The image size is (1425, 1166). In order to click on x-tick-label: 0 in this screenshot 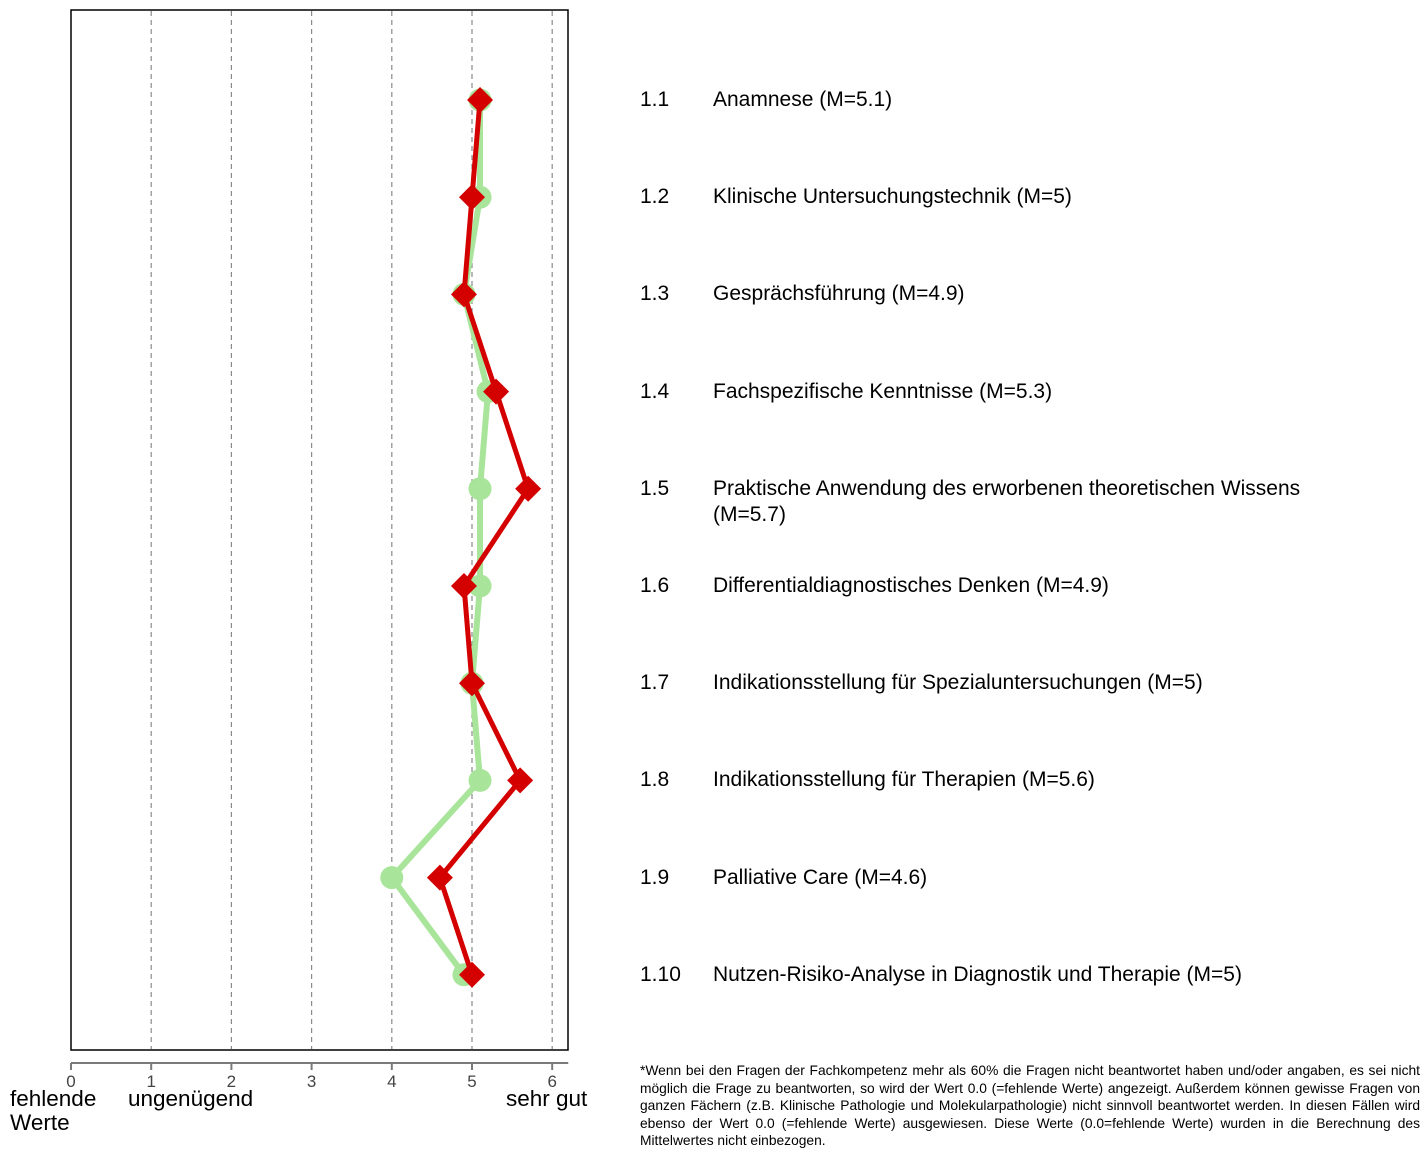, I will do `click(70, 1081)`.